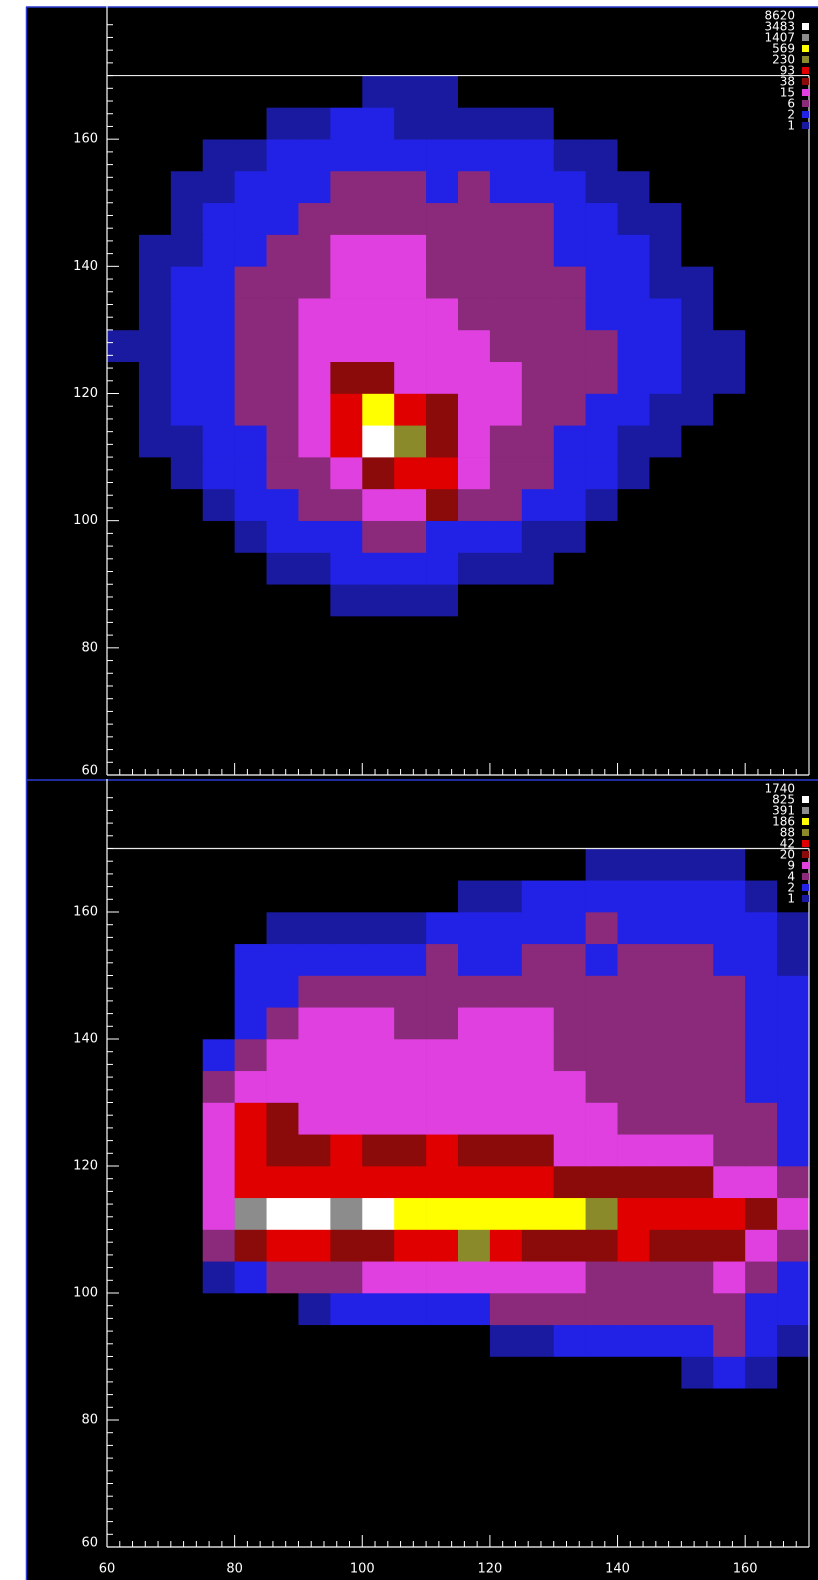 This screenshot has width=818, height=1580. Describe the element at coordinates (489, 1569) in the screenshot. I see `x-tick-label: 120` at that location.